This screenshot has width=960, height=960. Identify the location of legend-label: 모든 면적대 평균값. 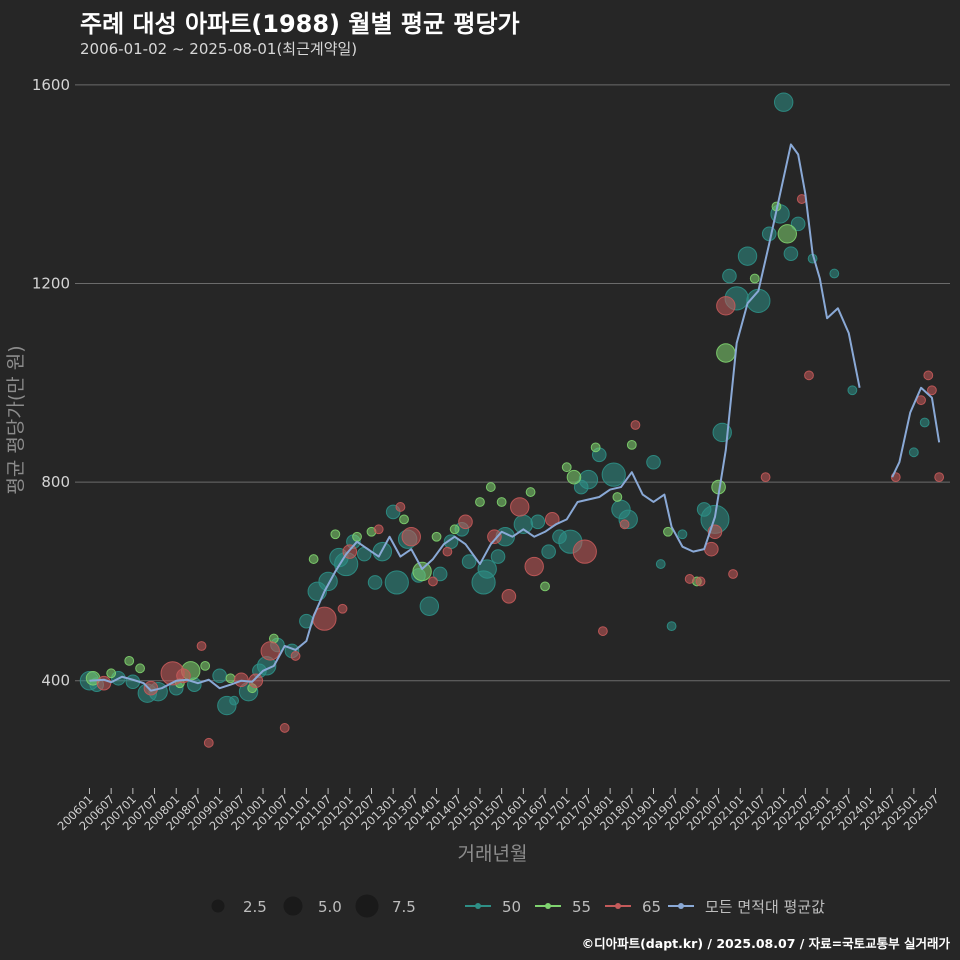
(765, 907).